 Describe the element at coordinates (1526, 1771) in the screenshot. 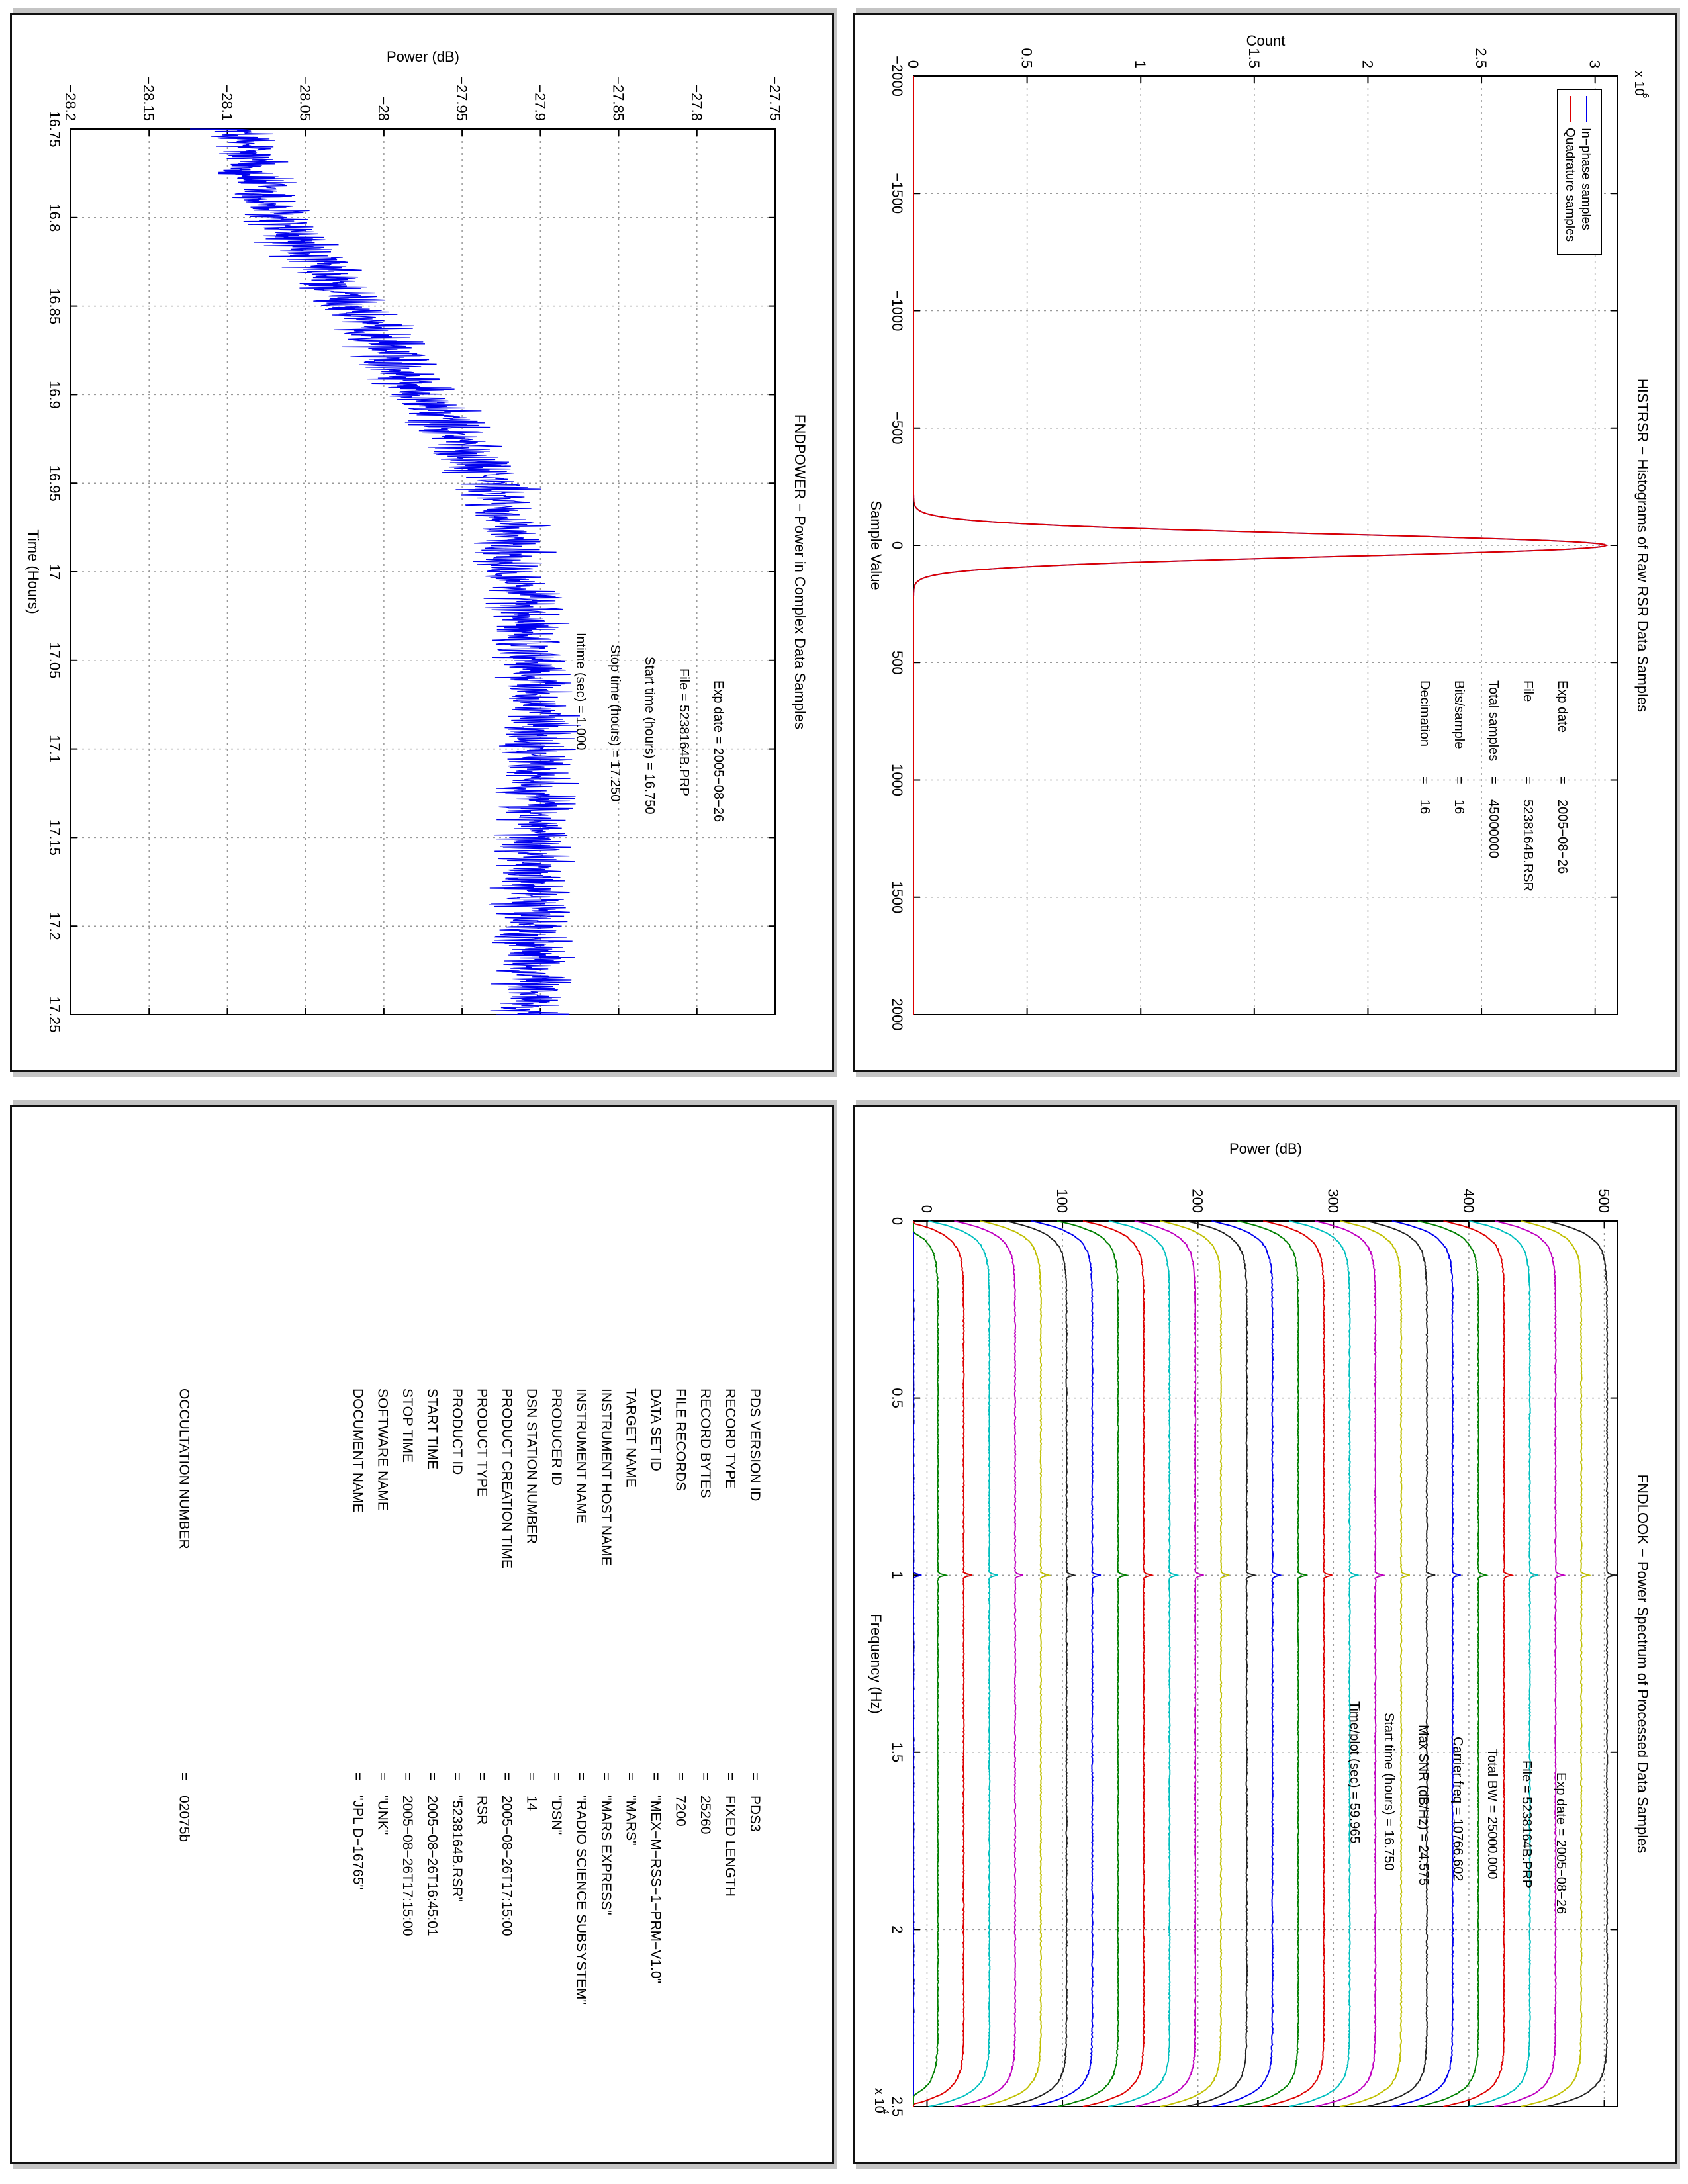

I see `annotation-label: File` at that location.